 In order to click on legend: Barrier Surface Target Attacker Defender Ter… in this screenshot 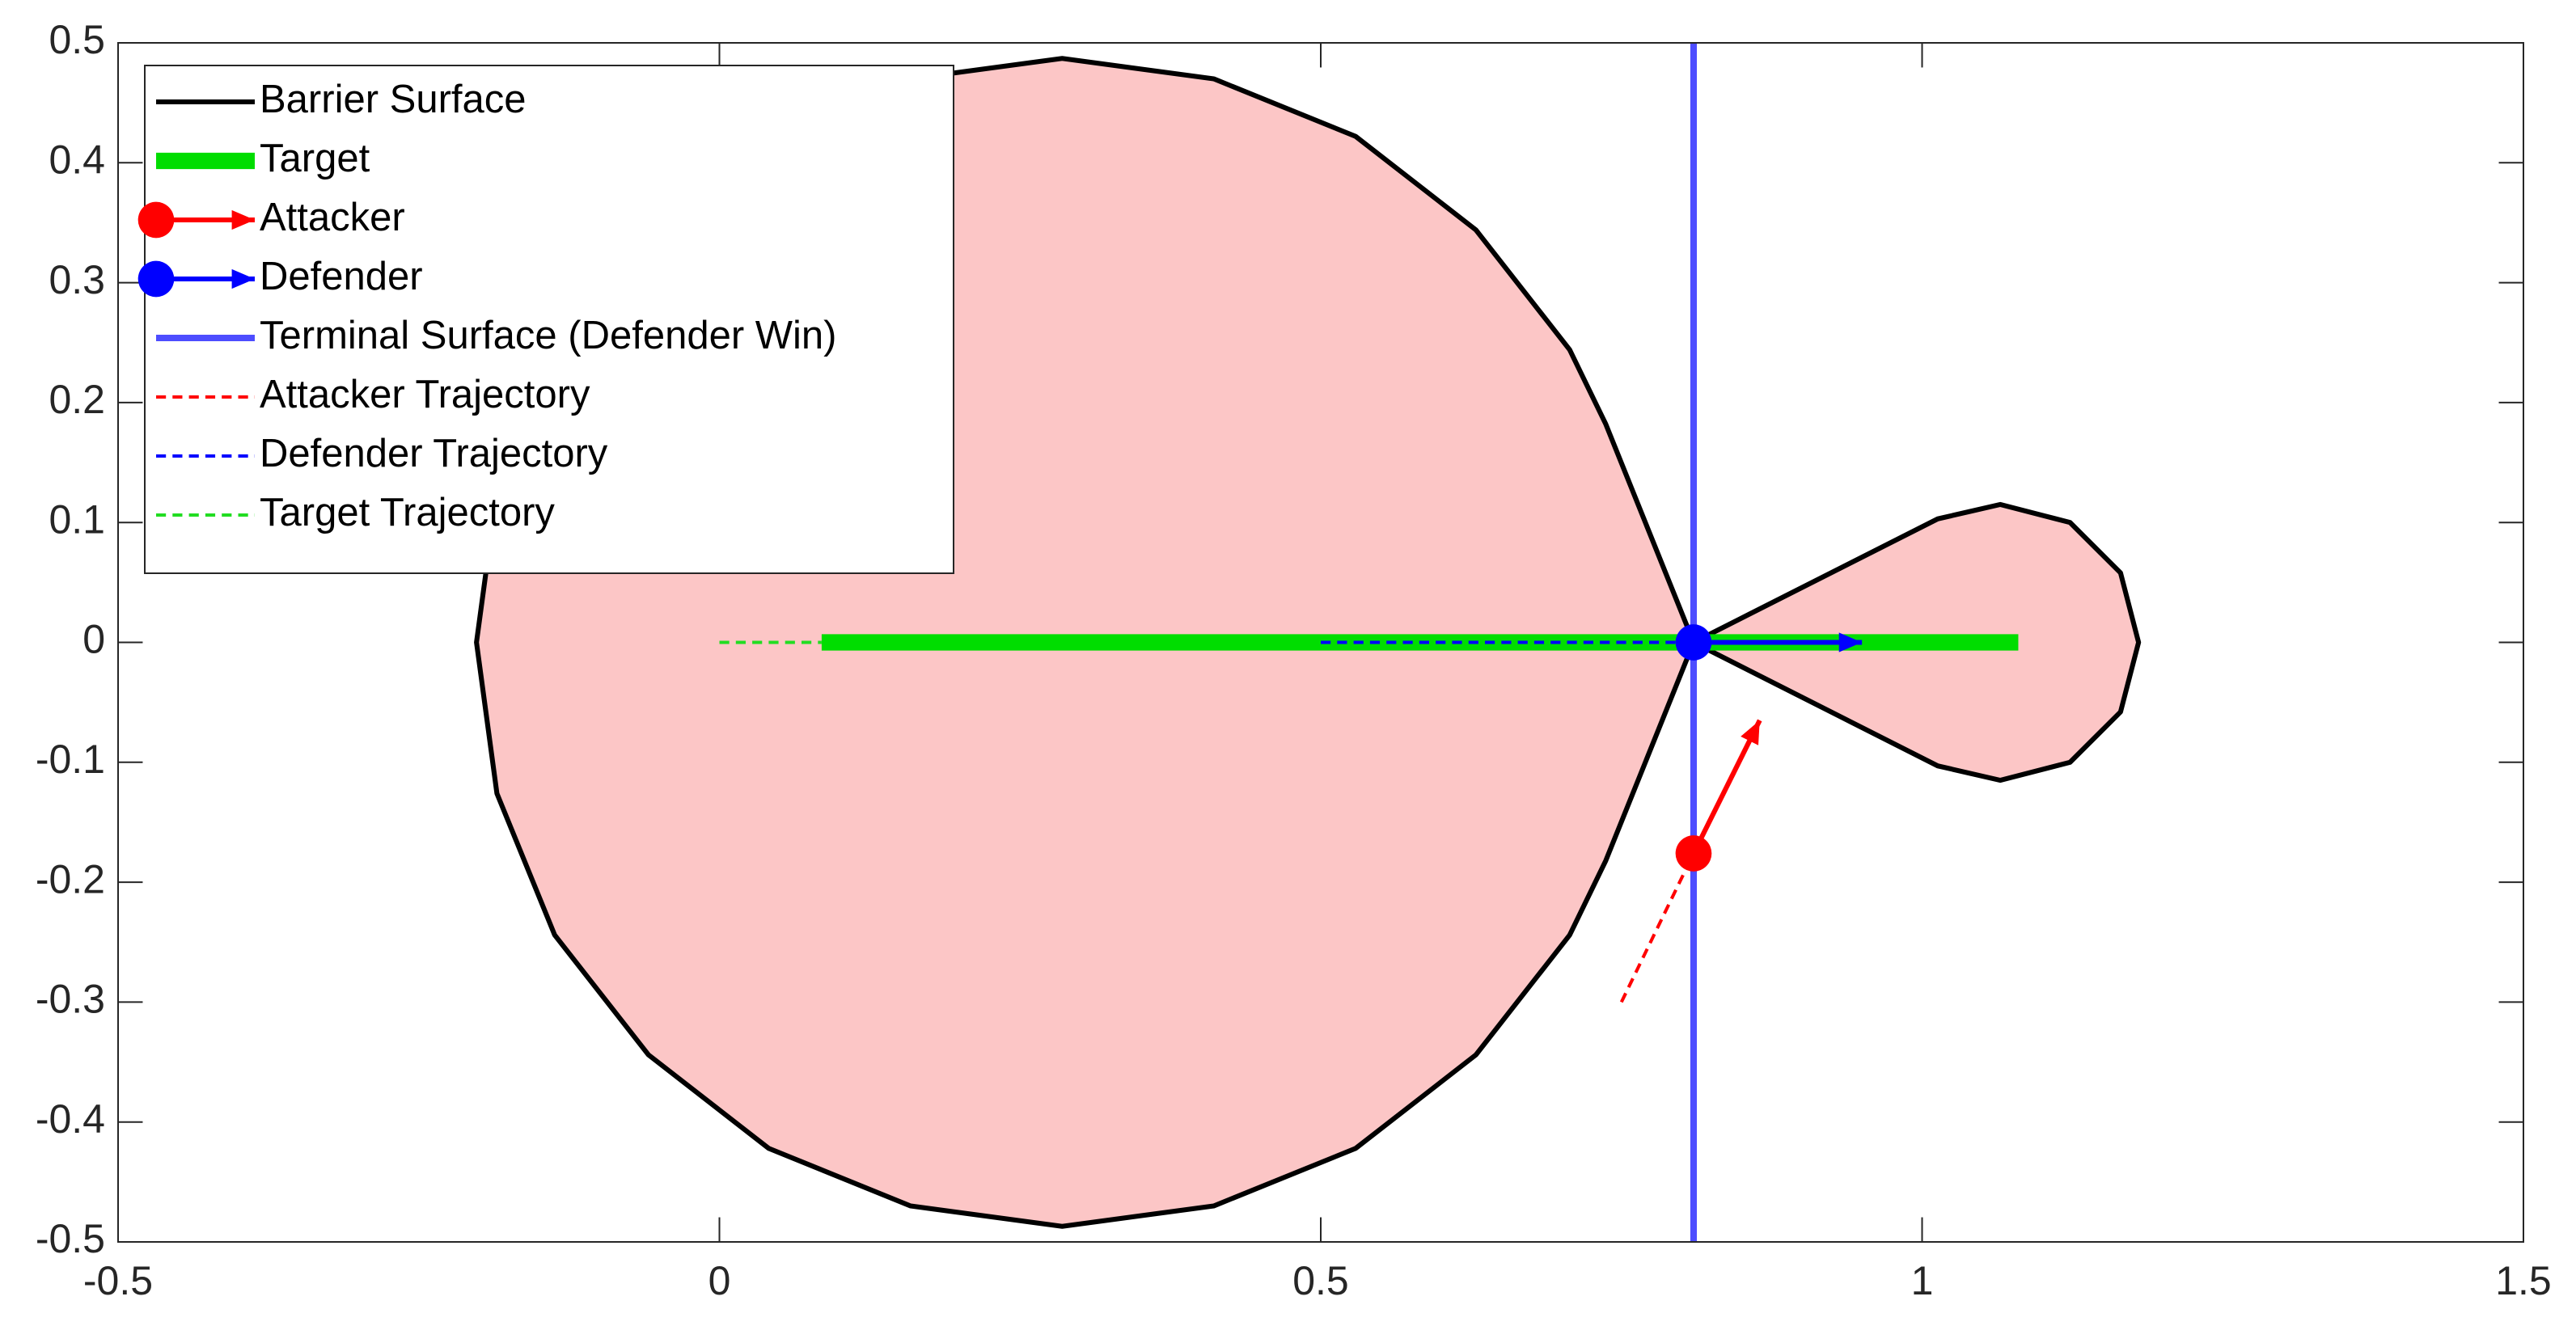, I will do `click(546, 319)`.